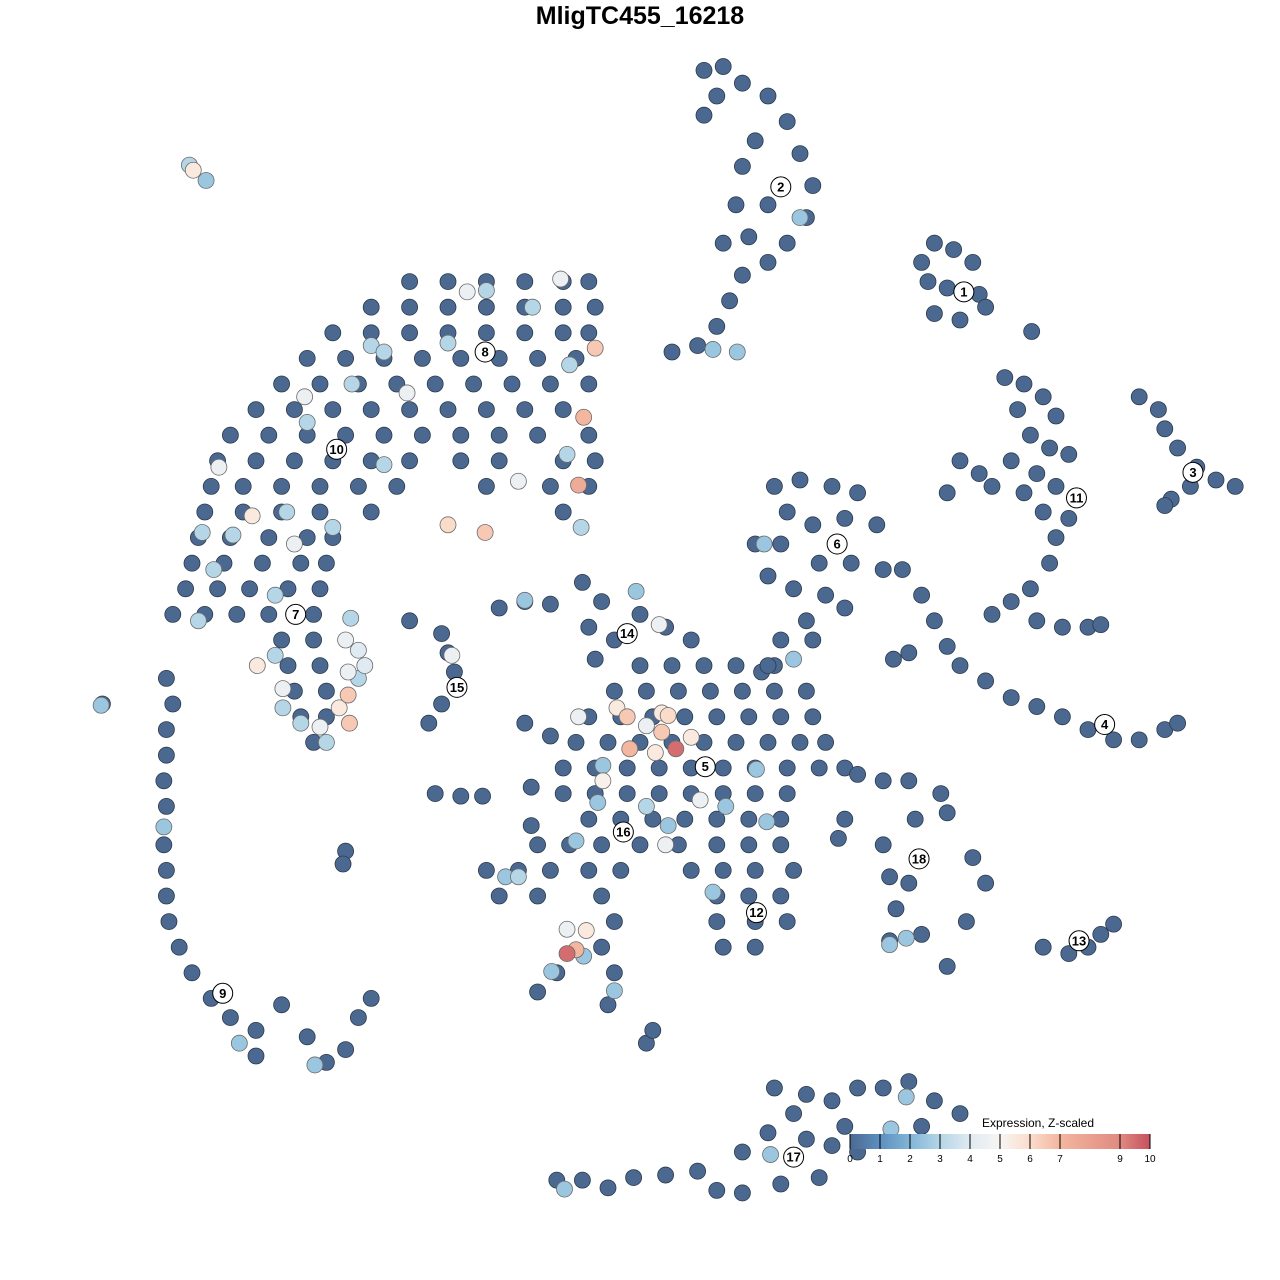  What do you see at coordinates (1150, 1159) in the screenshot?
I see `legend-tick-label: 10` at bounding box center [1150, 1159].